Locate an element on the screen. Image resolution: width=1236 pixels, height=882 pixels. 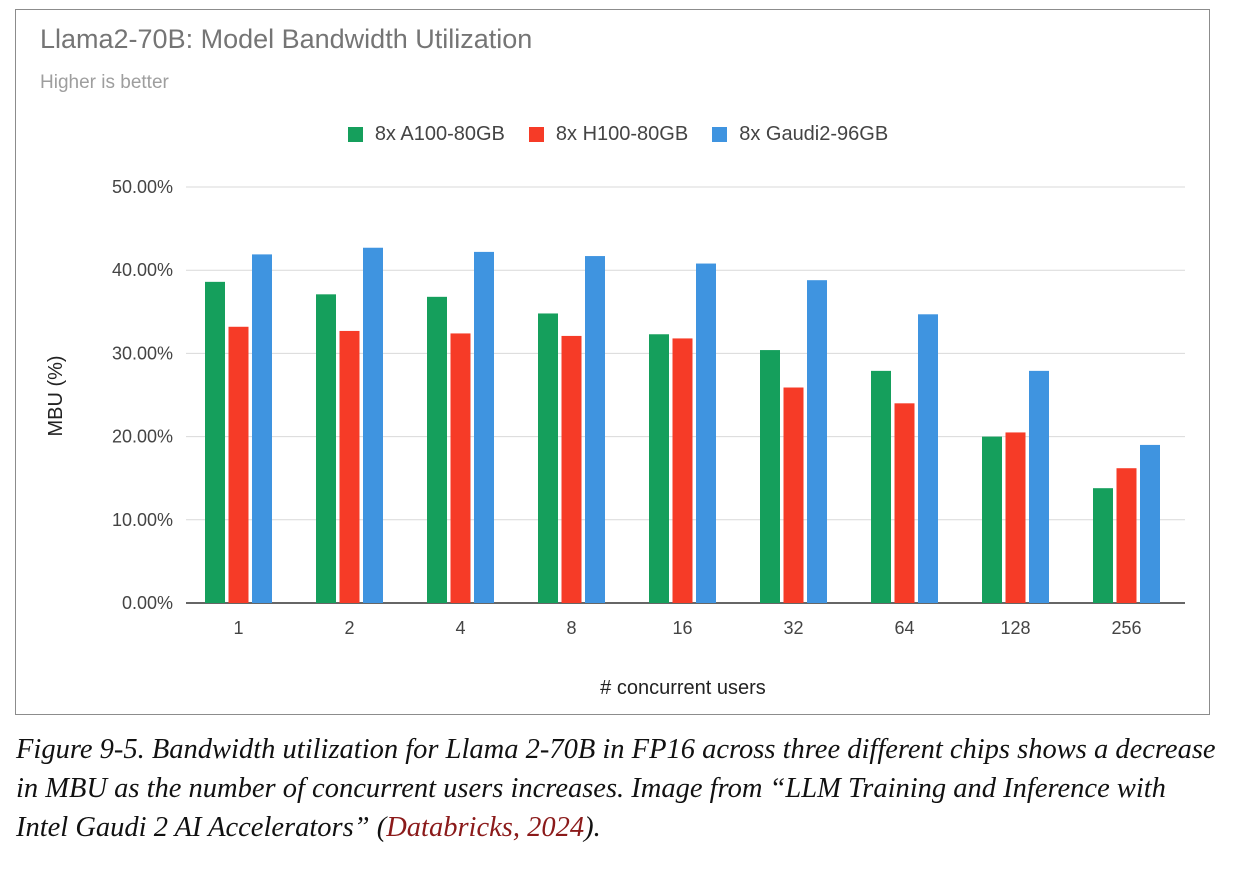
chart-title: Llama2-70B: Model Bandwidth Utilization is located at coordinates (286, 39).